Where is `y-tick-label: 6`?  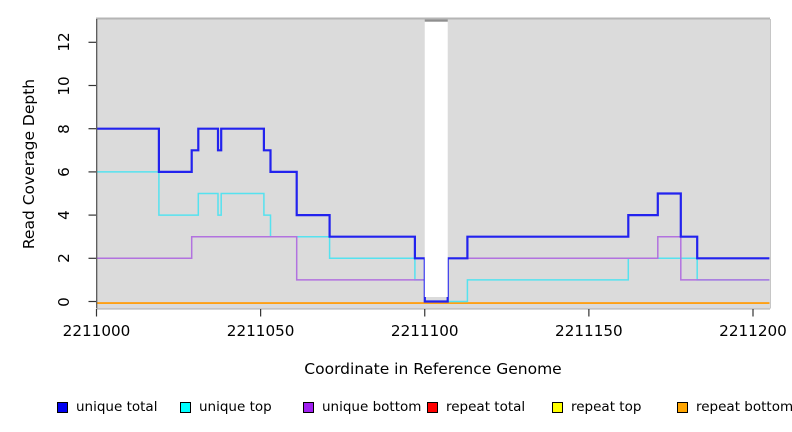 y-tick-label: 6 is located at coordinates (64, 172).